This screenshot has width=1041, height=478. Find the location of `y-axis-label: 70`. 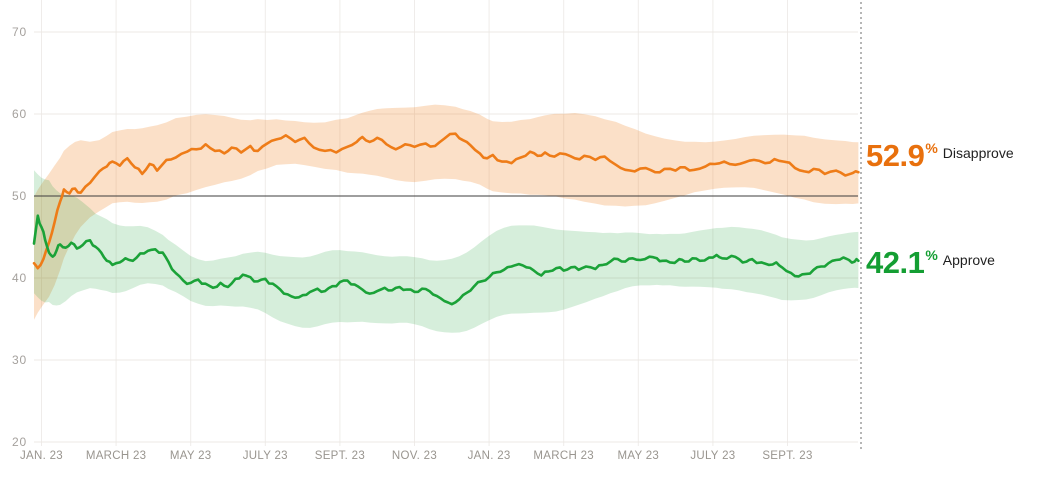

y-axis-label: 70 is located at coordinates (19, 32).